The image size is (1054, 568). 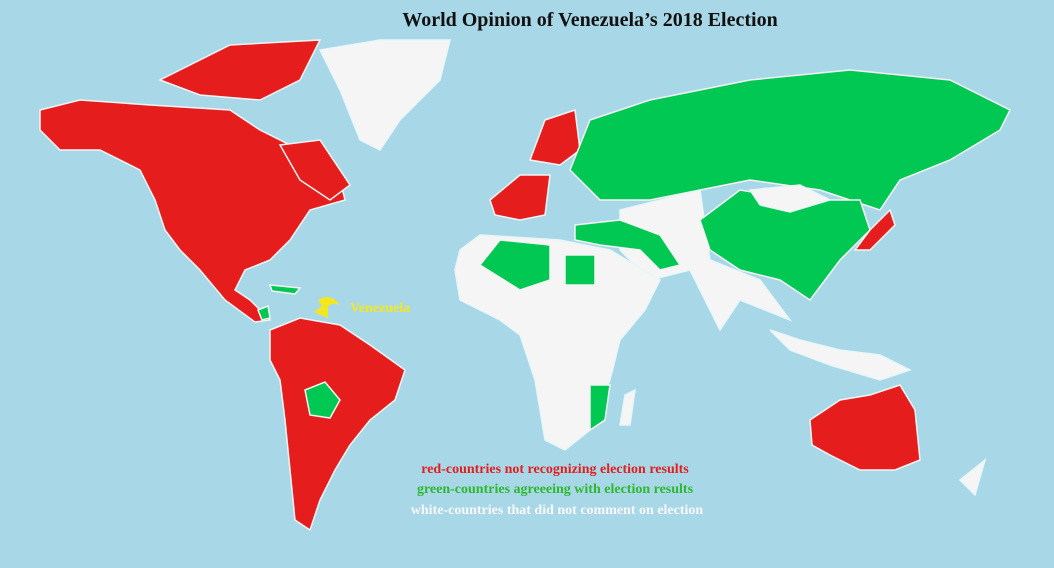 What do you see at coordinates (840, 355) in the screenshot?
I see `indonesia` at bounding box center [840, 355].